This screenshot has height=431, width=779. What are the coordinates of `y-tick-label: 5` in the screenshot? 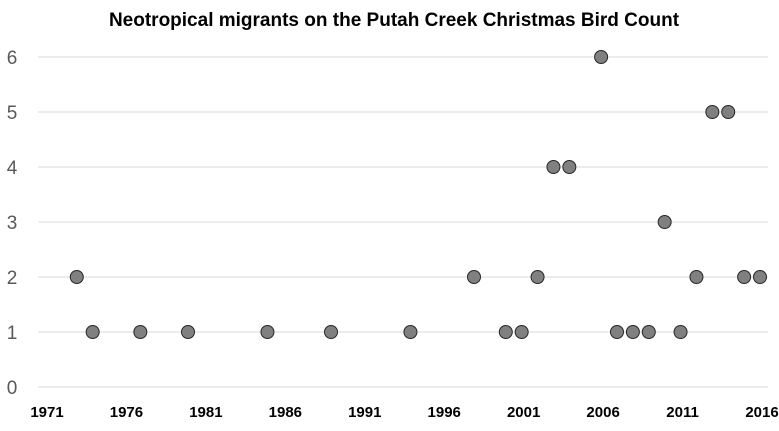 It's located at (12, 113).